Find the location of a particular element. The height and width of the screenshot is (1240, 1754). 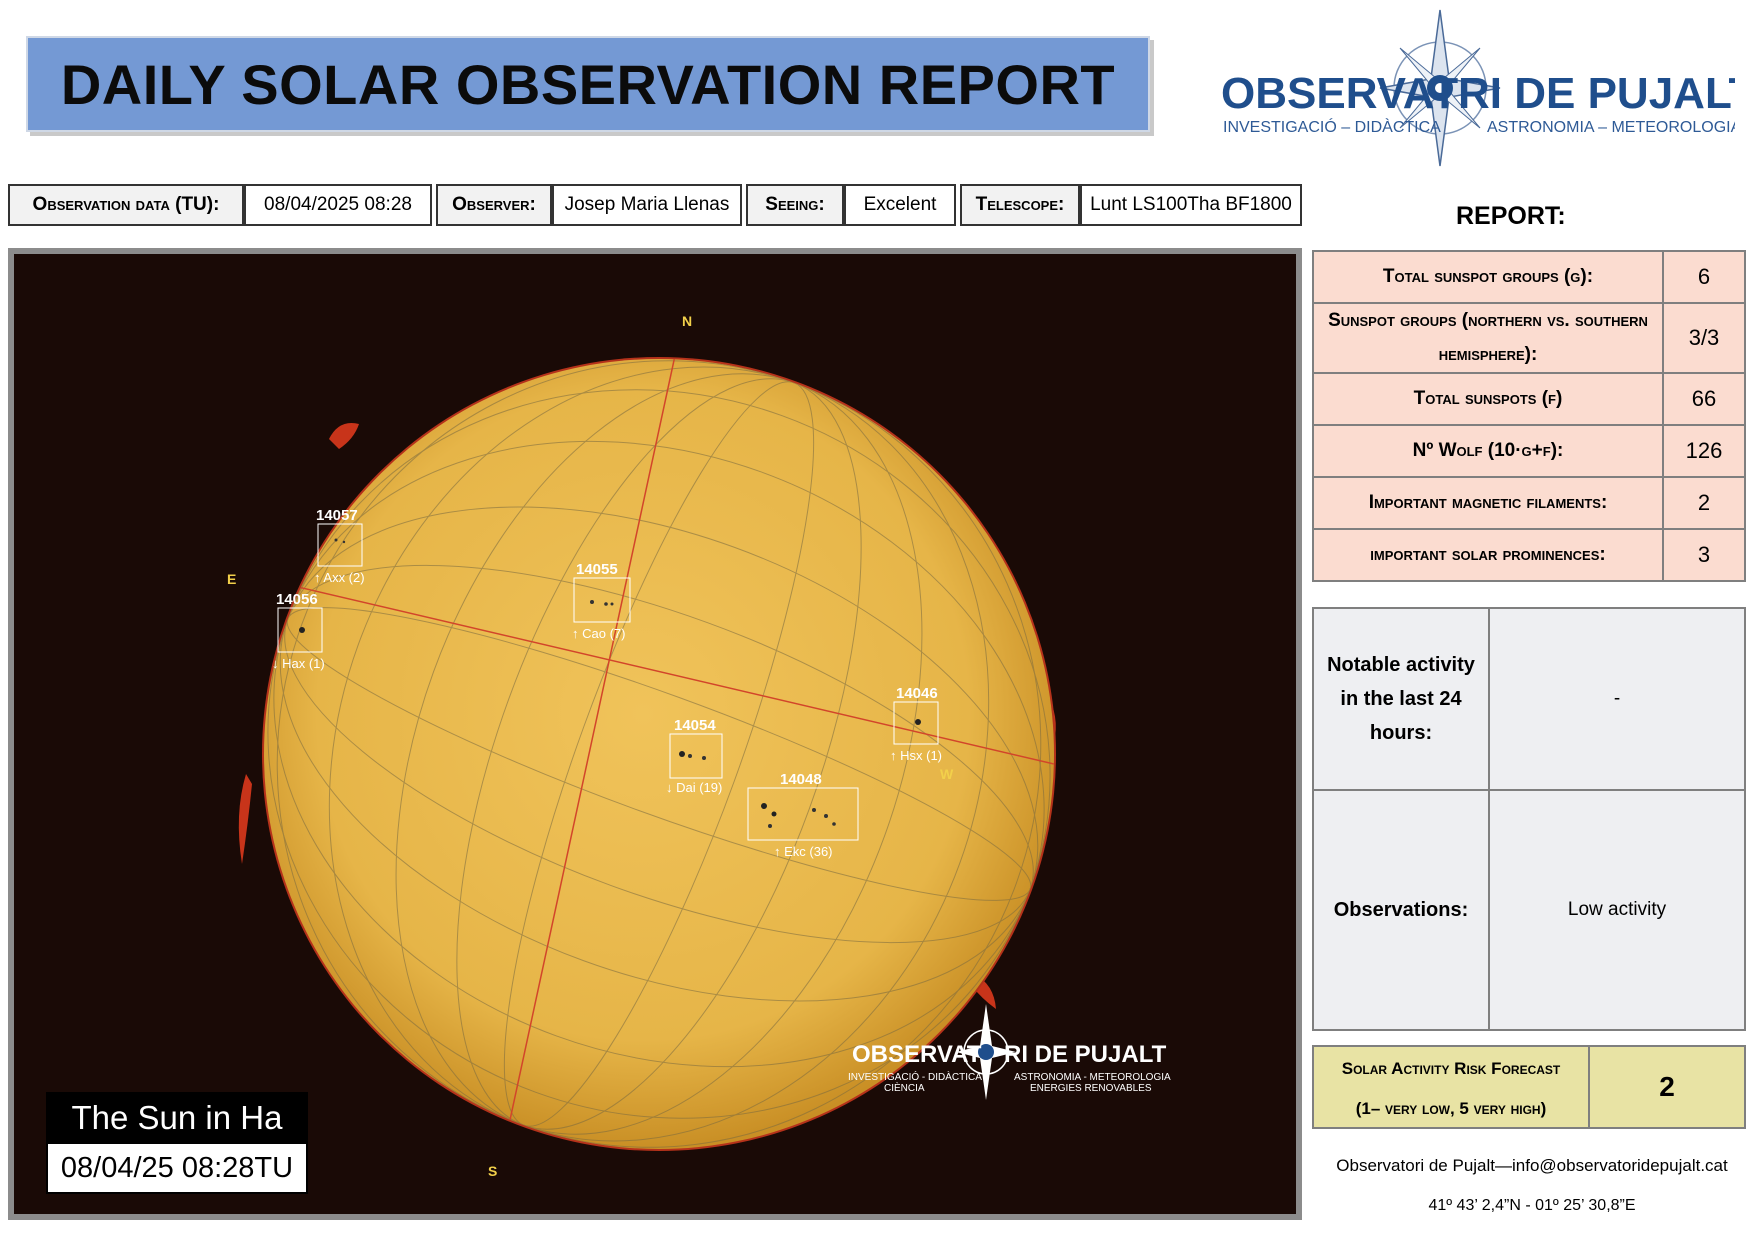

table-row: Total sunspots (f) 66 is located at coordinates (1529, 399).